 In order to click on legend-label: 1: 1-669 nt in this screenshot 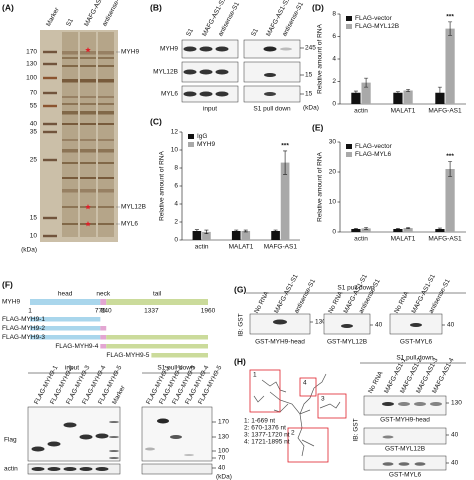, I will do `click(259, 421)`.